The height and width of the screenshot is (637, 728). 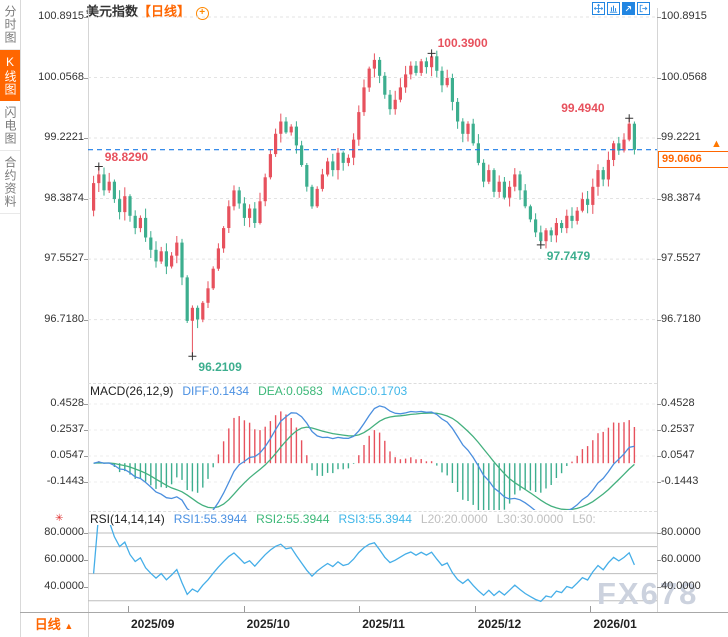 What do you see at coordinates (67, 455) in the screenshot?
I see `macd-axis-label-left: 0.0547` at bounding box center [67, 455].